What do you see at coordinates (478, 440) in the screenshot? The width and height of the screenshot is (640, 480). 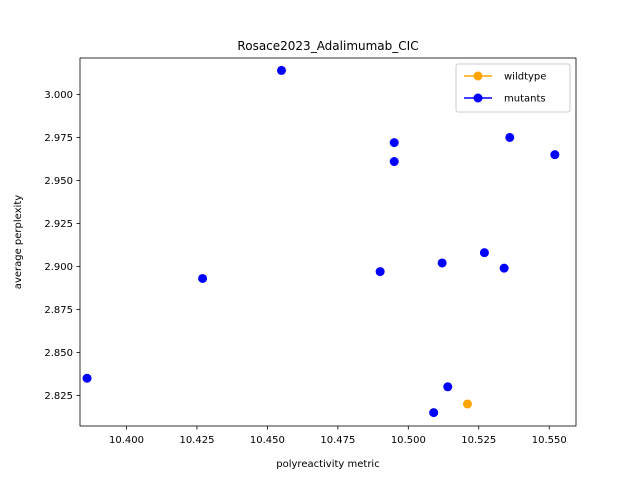 I see `x-tick-label: 10.525` at bounding box center [478, 440].